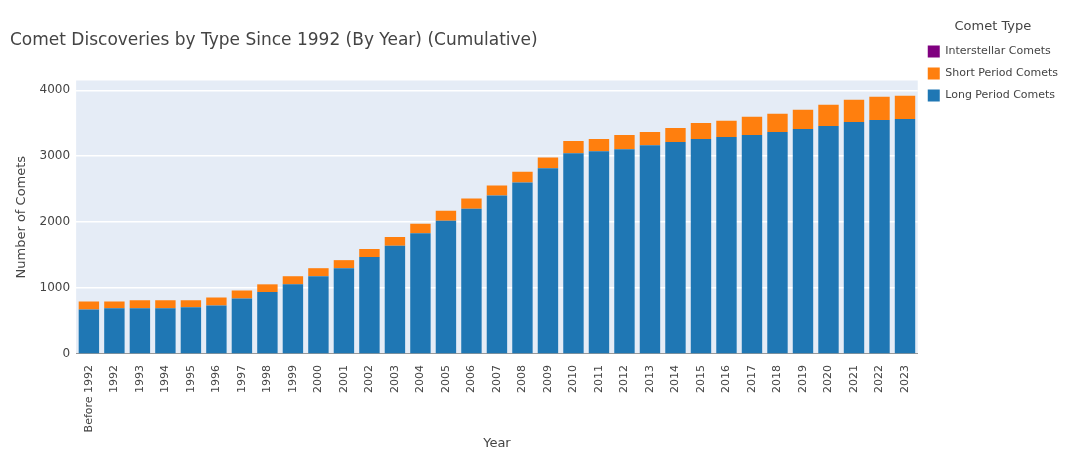 This screenshot has height=451, width=1068. I want to click on x-tick-label: 2023, so click(904, 378).